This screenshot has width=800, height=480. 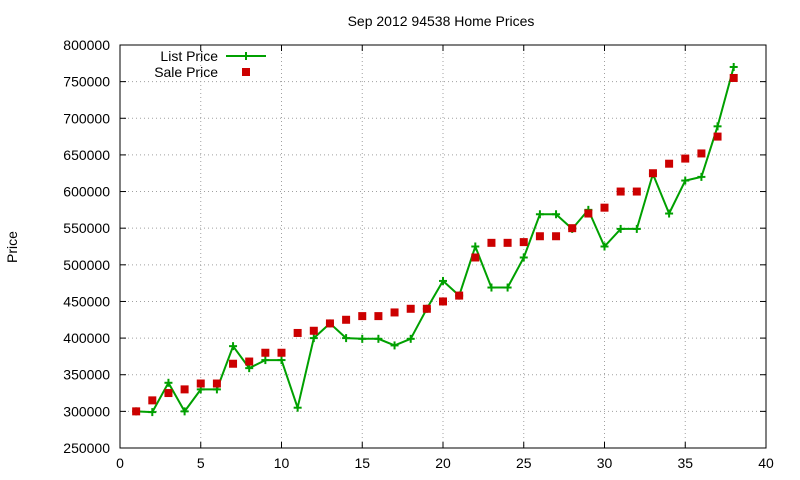 What do you see at coordinates (605, 463) in the screenshot?
I see `x-tick-label: 30` at bounding box center [605, 463].